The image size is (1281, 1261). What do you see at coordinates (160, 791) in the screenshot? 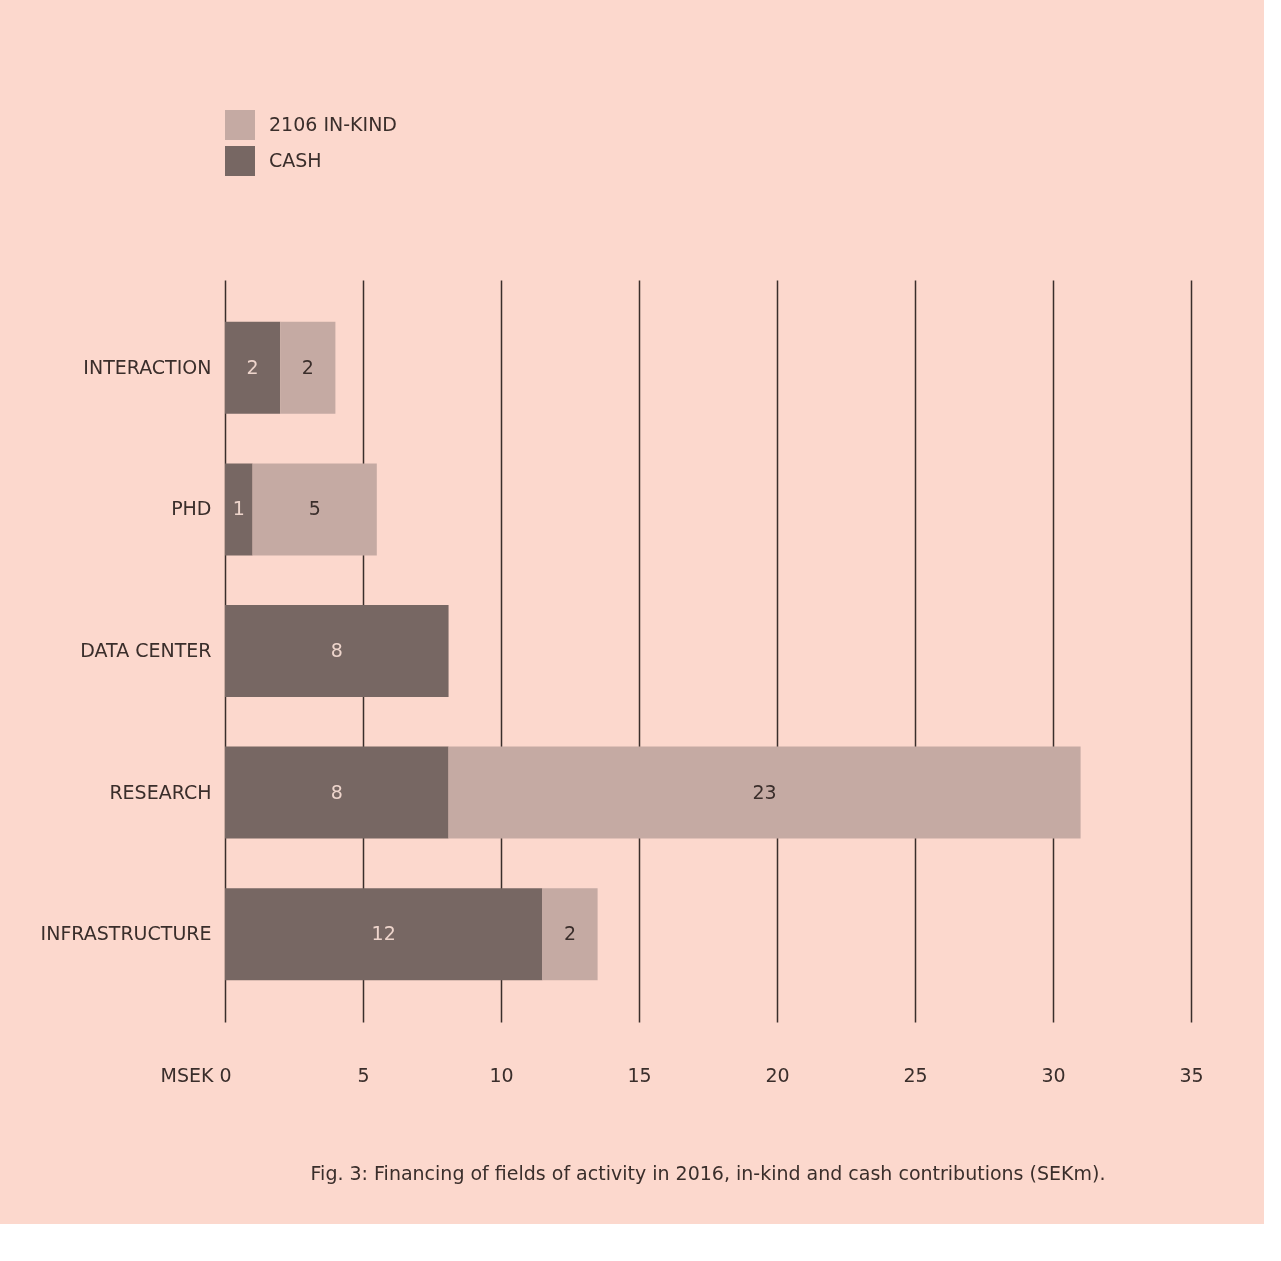
I see `y-tick-label: RESEARCH` at bounding box center [160, 791].